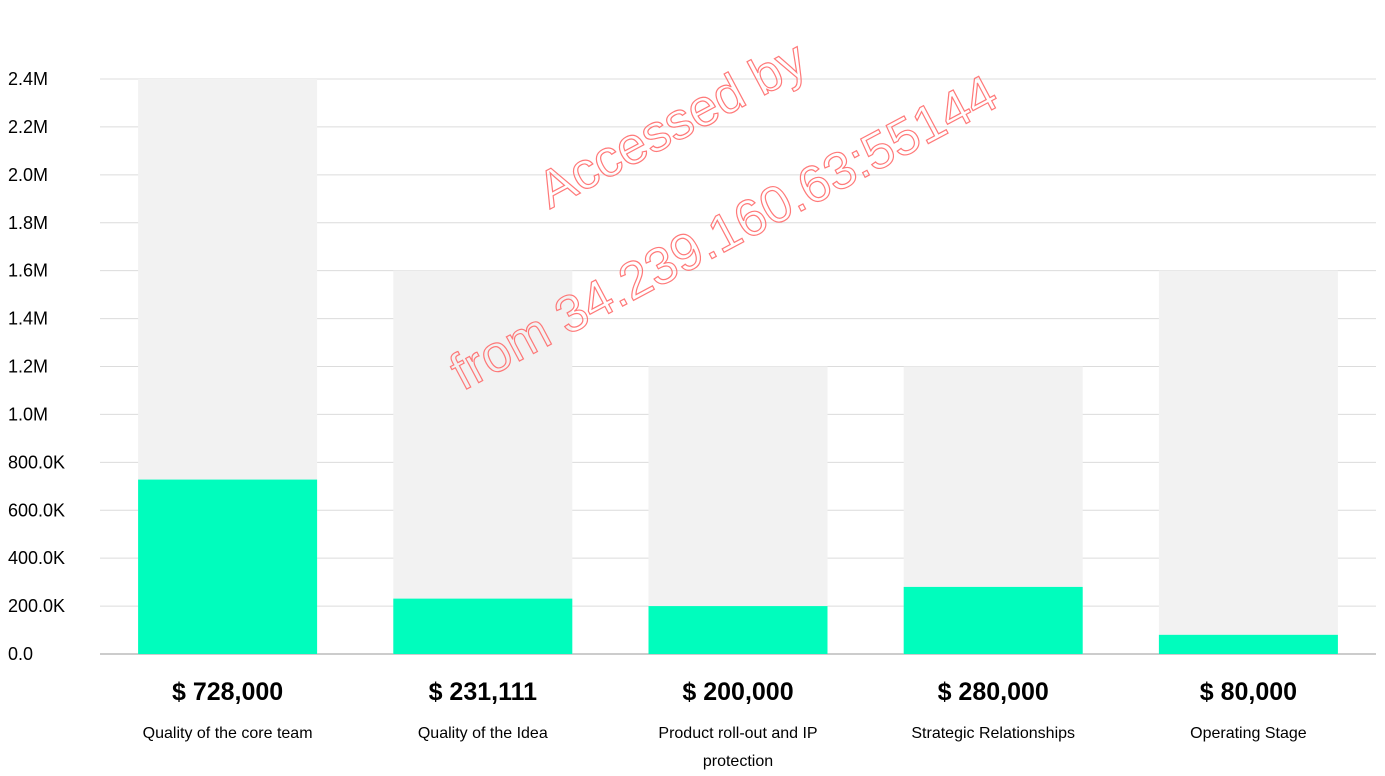 The image size is (1385, 776). Describe the element at coordinates (993, 692) in the screenshot. I see `value-label: $ 280,000` at that location.